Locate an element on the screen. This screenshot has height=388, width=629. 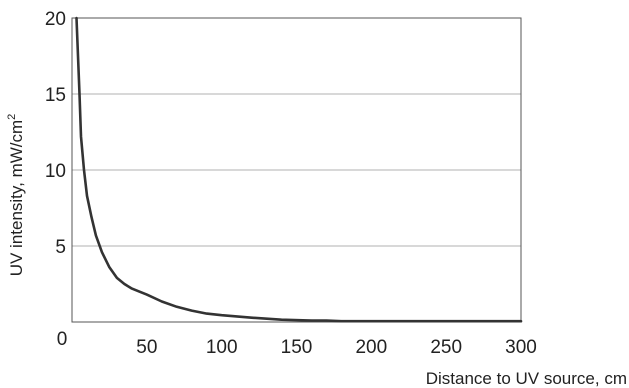
y-tick-label: 5 is located at coordinates (60, 247).